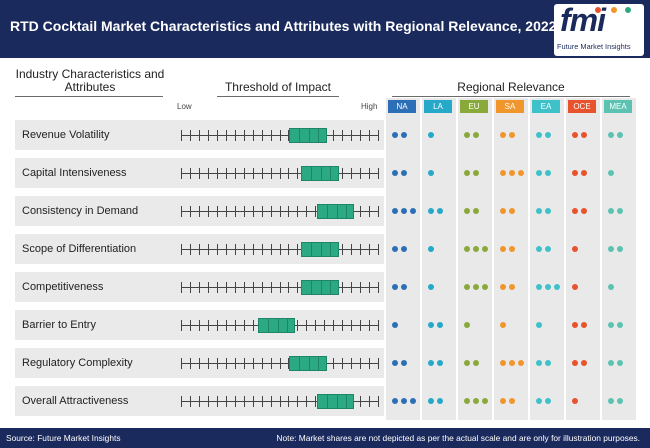 Image resolution: width=650 pixels, height=448 pixels. What do you see at coordinates (613, 10) in the screenshot?
I see `logo-dots-icon` at bounding box center [613, 10].